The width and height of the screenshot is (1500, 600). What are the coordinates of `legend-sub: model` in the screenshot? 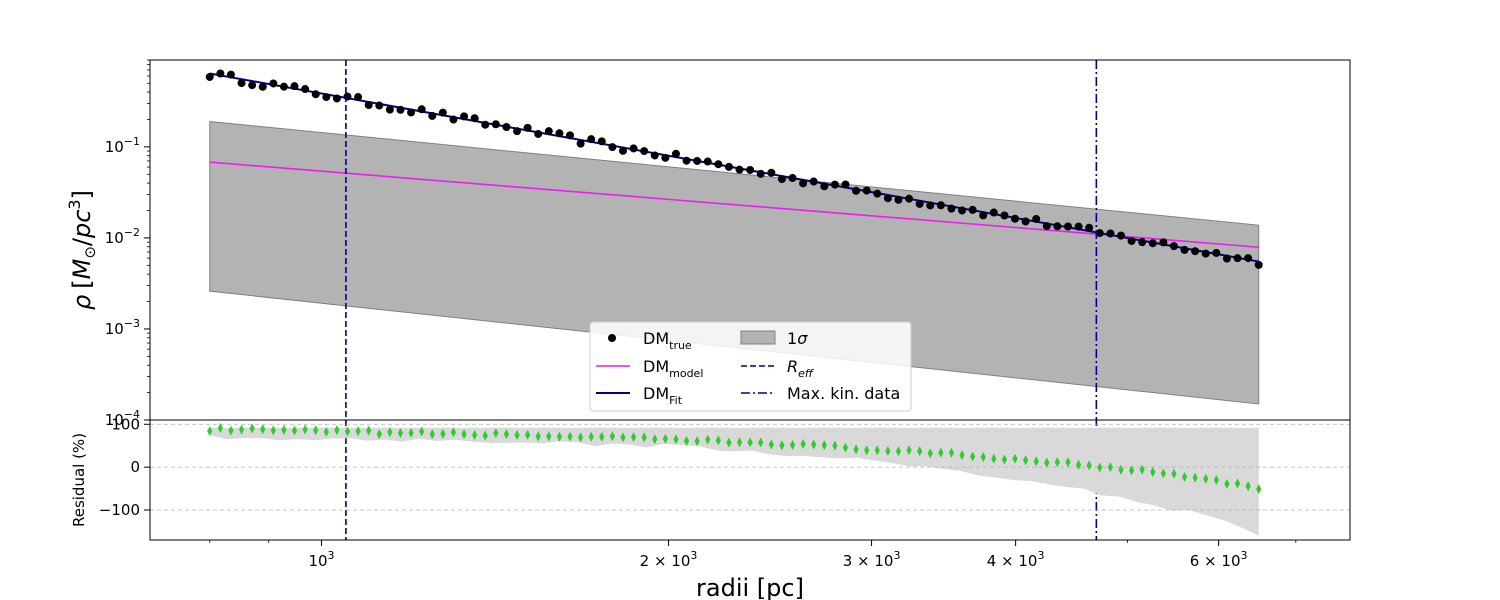 It's located at (686, 373).